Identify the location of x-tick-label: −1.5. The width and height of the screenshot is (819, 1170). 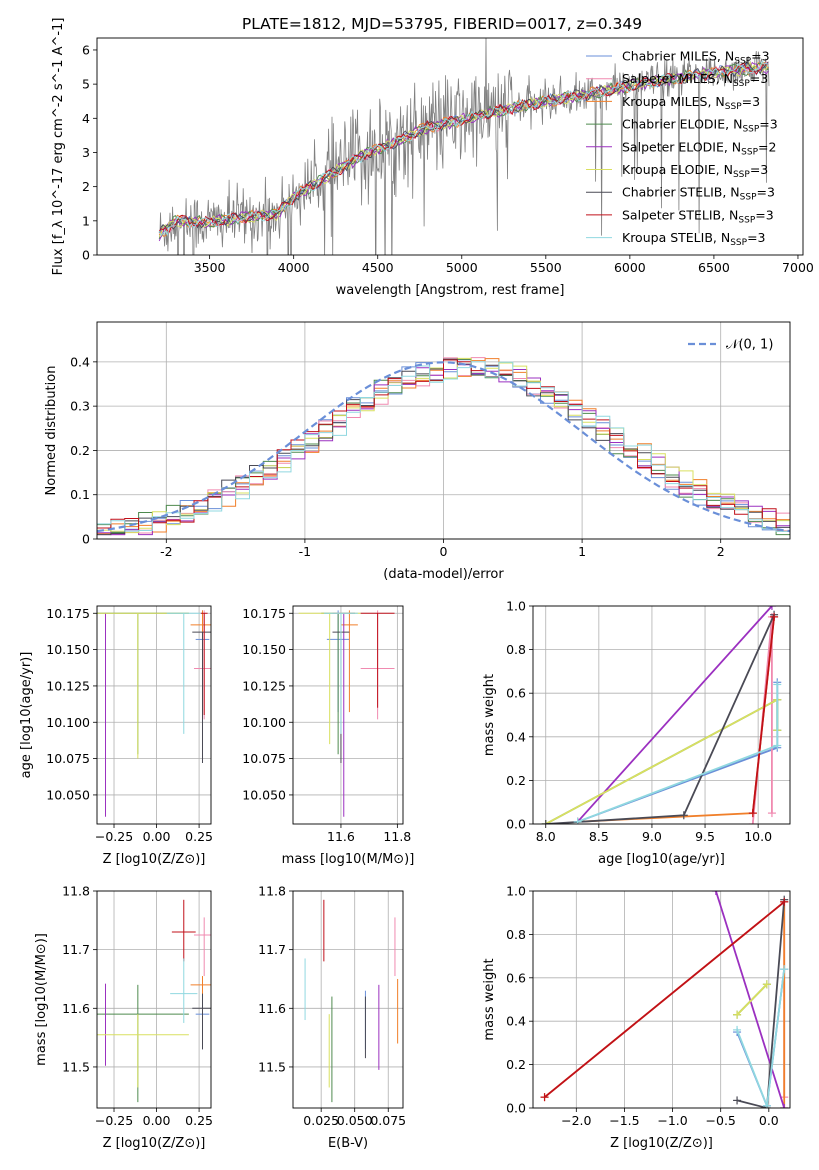
(624, 1120).